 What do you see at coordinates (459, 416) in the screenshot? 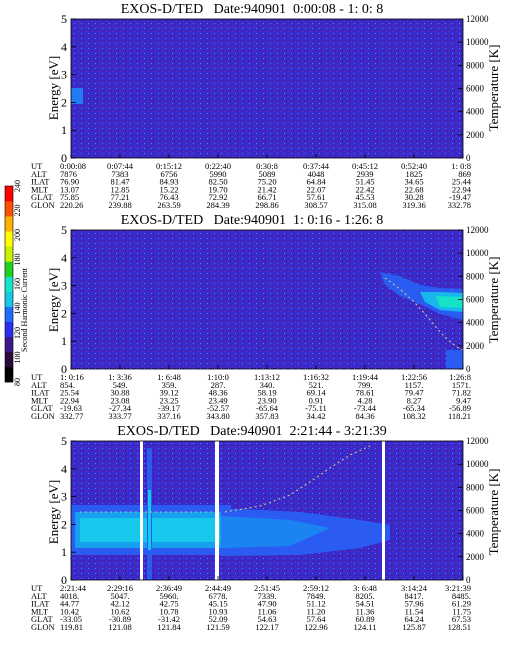
I see `table-cell: 118.21` at bounding box center [459, 416].